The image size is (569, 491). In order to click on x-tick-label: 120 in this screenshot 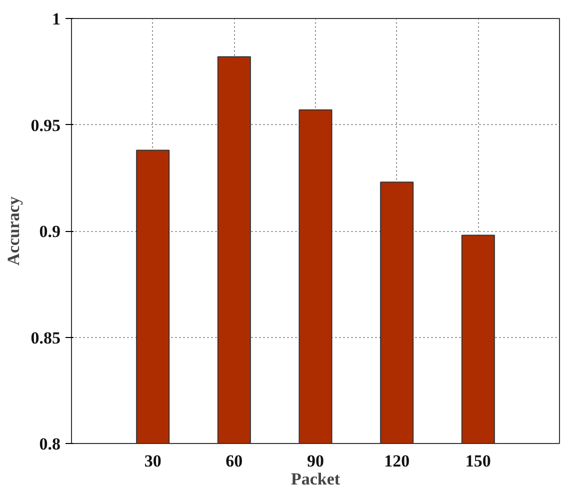, I will do `click(397, 461)`.